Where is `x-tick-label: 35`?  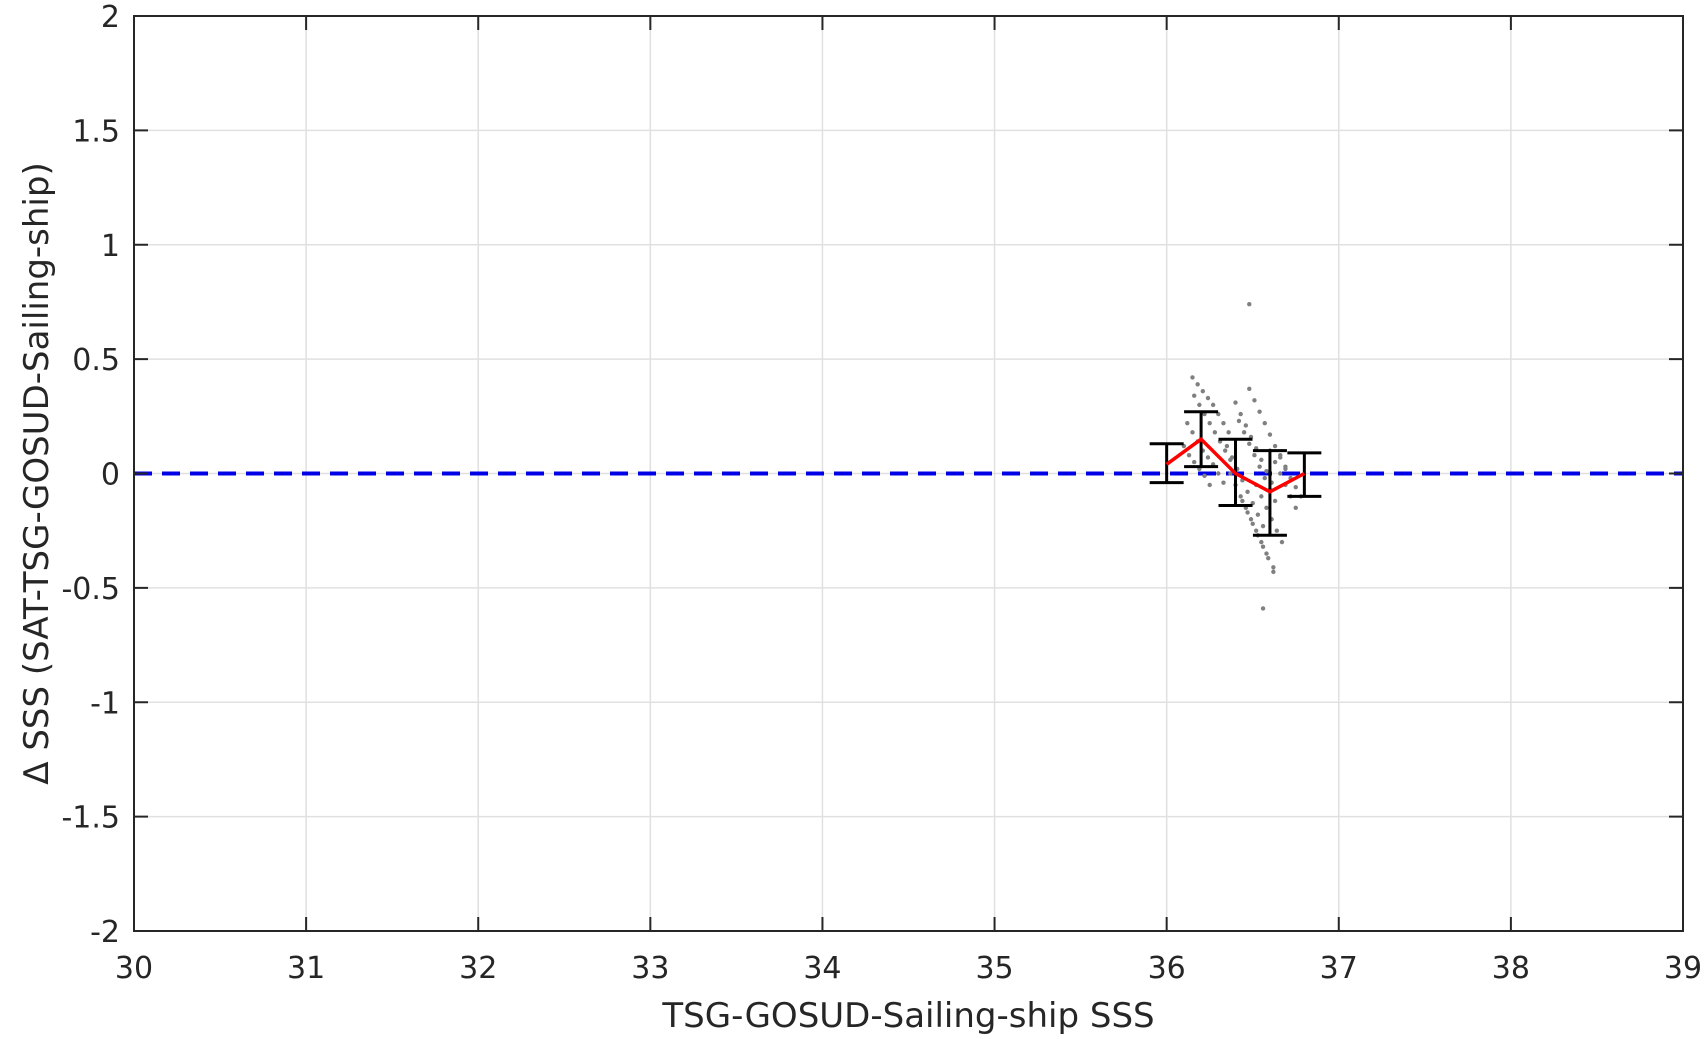 x-tick-label: 35 is located at coordinates (994, 968).